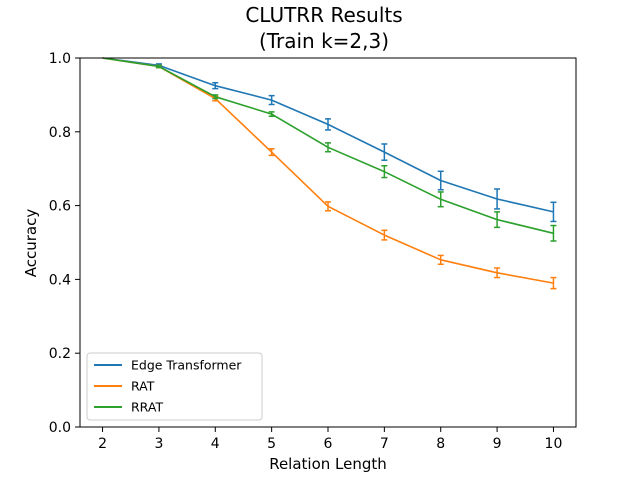  I want to click on y-tick-label-0.4: 0.4, so click(60, 280).